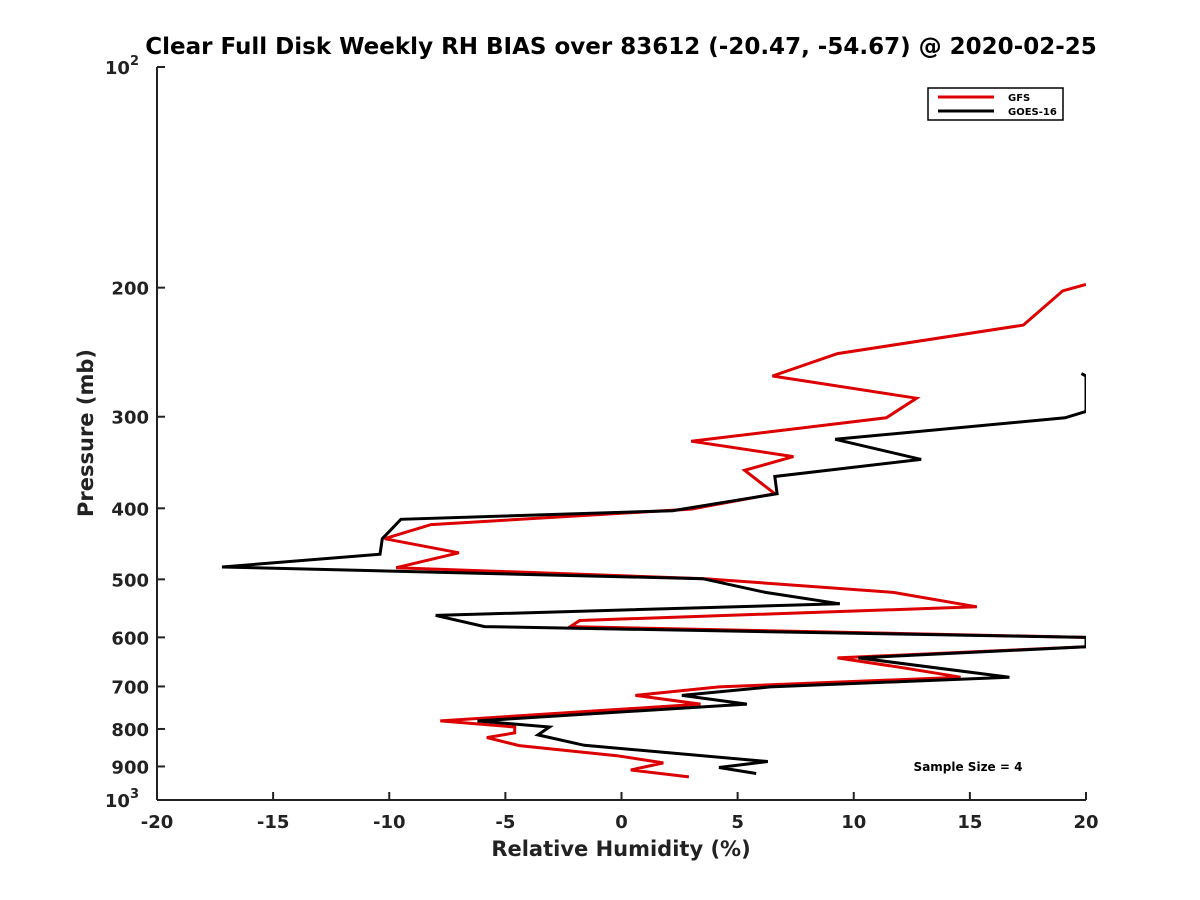 The image size is (1200, 900). I want to click on legend: GFS GOES-16, so click(995, 104).